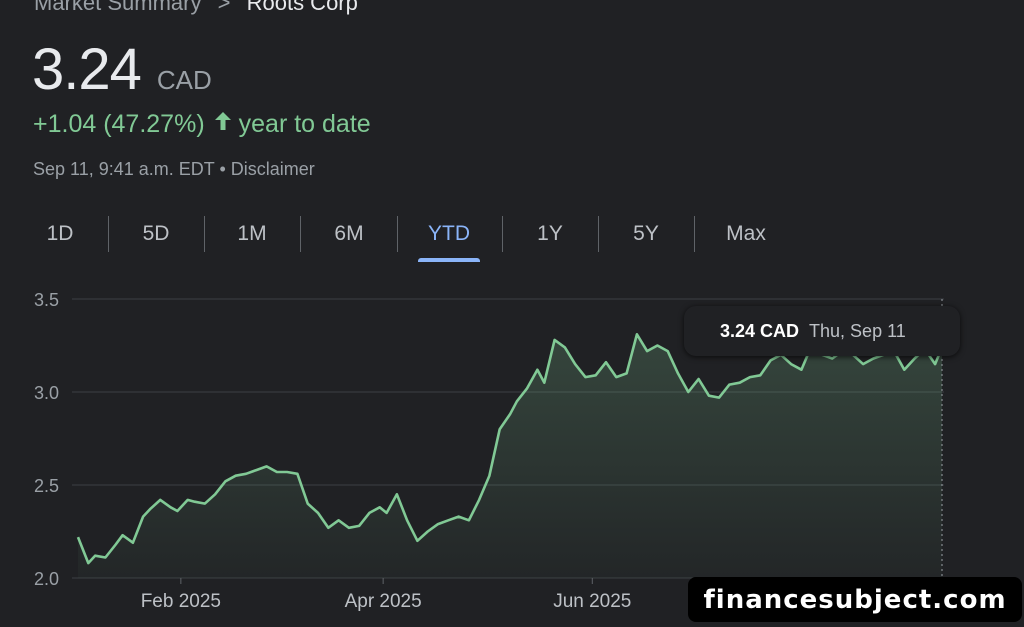 The width and height of the screenshot is (1024, 627). What do you see at coordinates (857, 330) in the screenshot?
I see `tooltip-date: Thu, Sep 11` at bounding box center [857, 330].